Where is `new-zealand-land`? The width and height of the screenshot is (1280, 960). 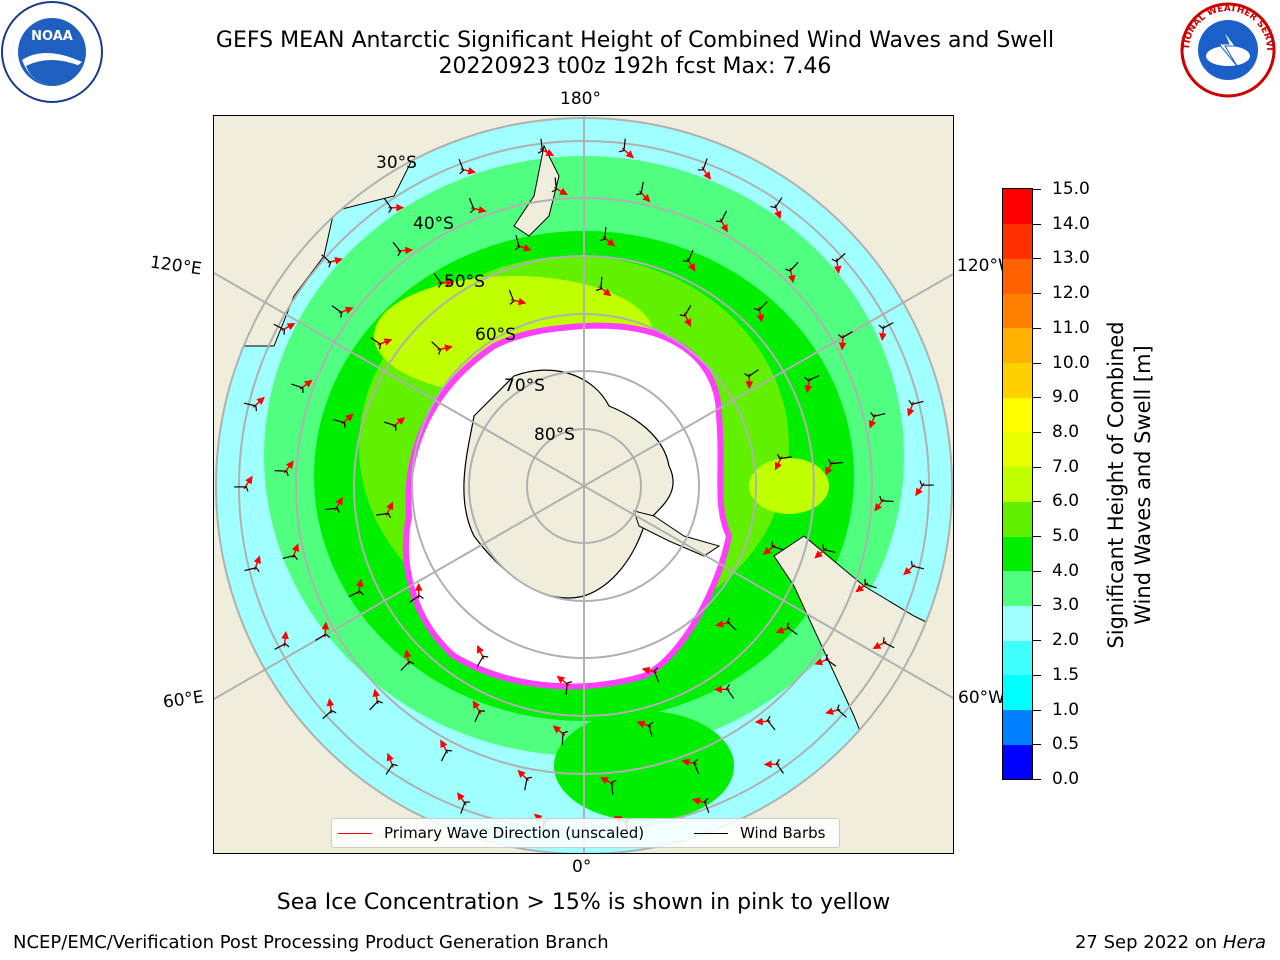
new-zealand-land is located at coordinates (536, 190).